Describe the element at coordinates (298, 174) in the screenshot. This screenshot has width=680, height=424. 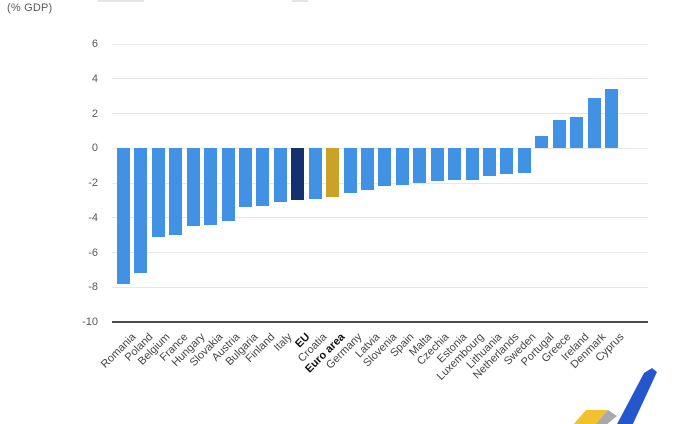
I see `bar-eu` at that location.